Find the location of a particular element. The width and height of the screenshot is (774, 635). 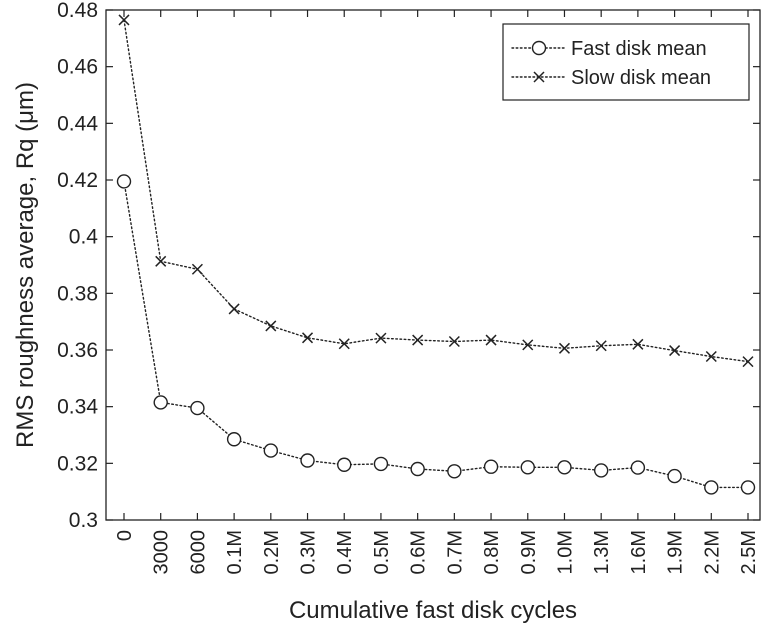

x-tick-label: 1.9M is located at coordinates (676, 552).